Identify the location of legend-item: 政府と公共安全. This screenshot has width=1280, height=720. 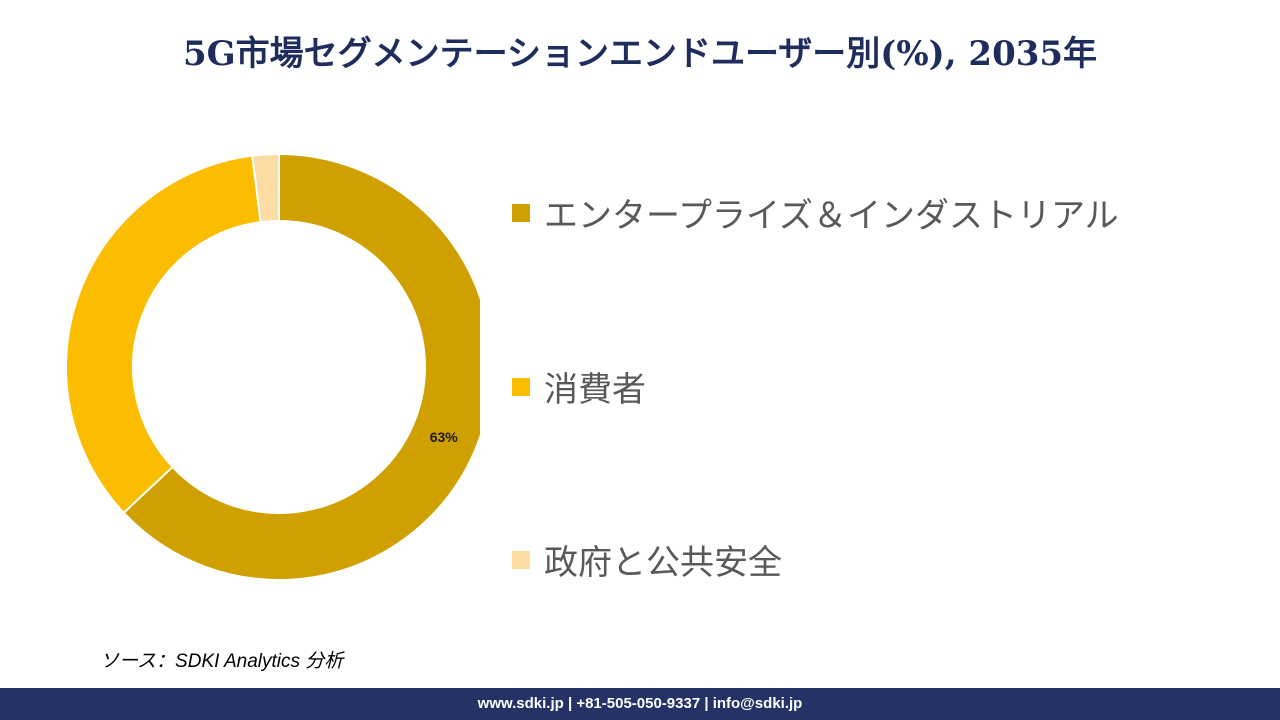
(647, 559).